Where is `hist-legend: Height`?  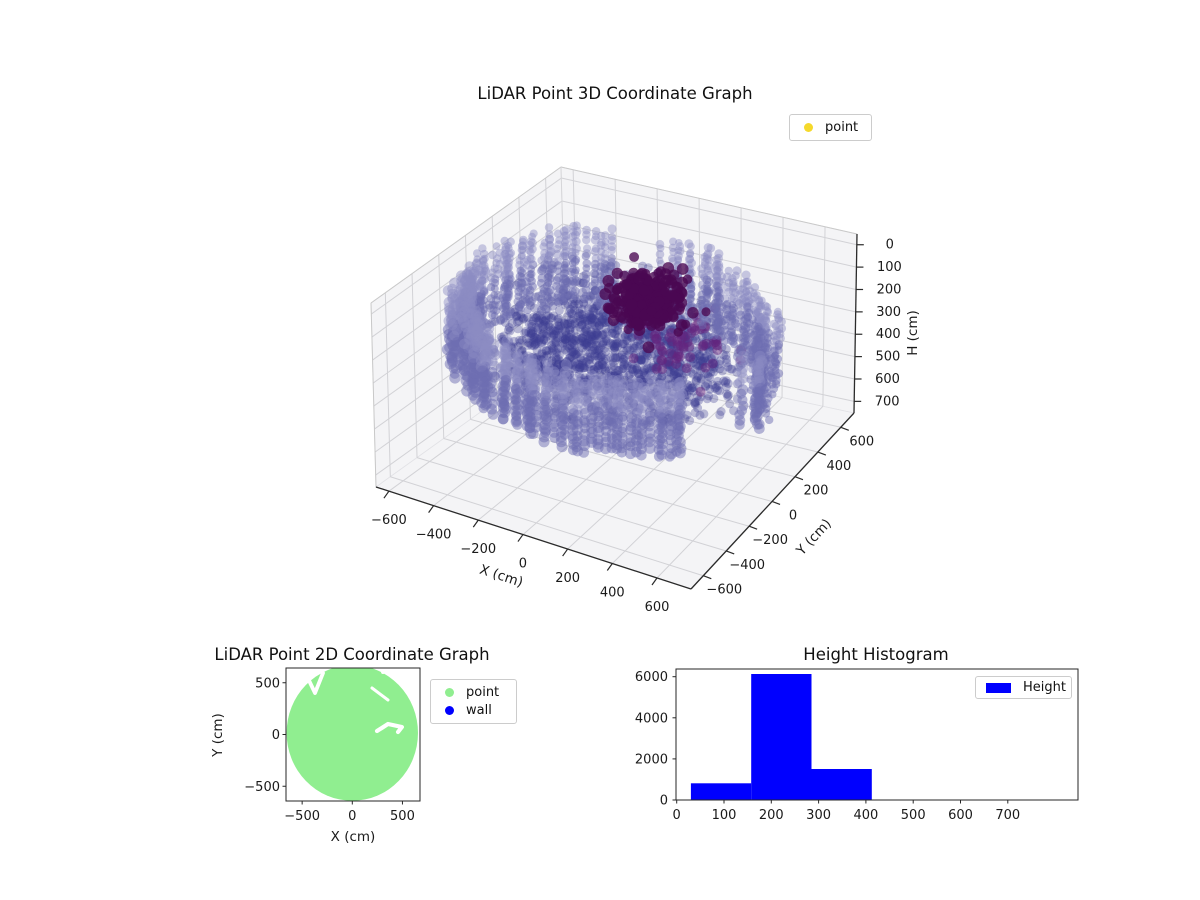
hist-legend: Height is located at coordinates (1023, 687).